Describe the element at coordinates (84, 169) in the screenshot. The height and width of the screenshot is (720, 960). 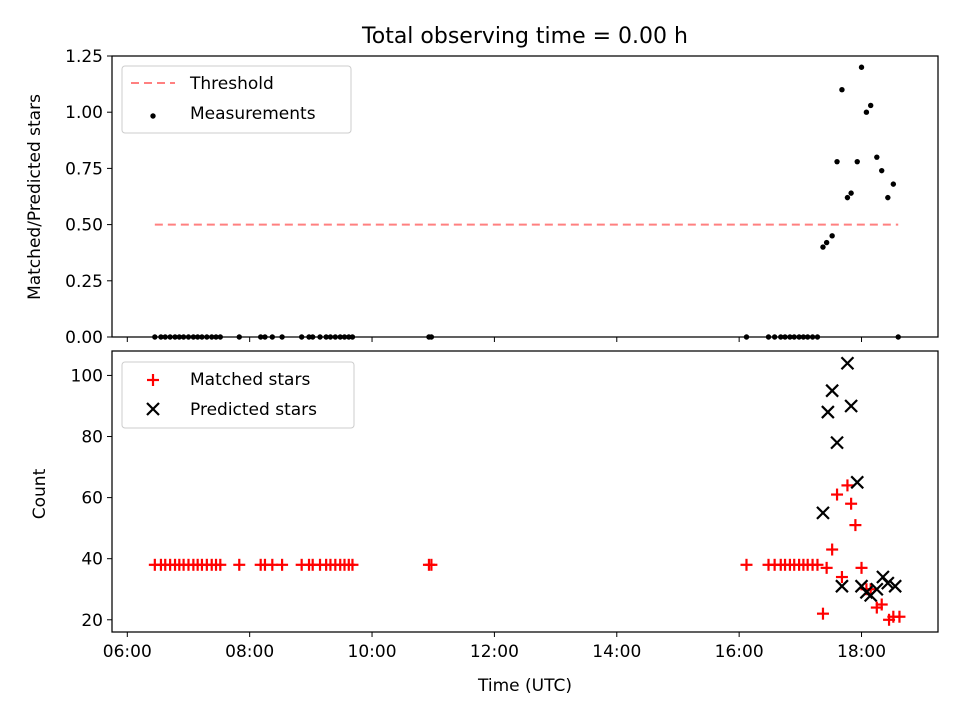
I see `top-y-tick-label: 0.75` at that location.